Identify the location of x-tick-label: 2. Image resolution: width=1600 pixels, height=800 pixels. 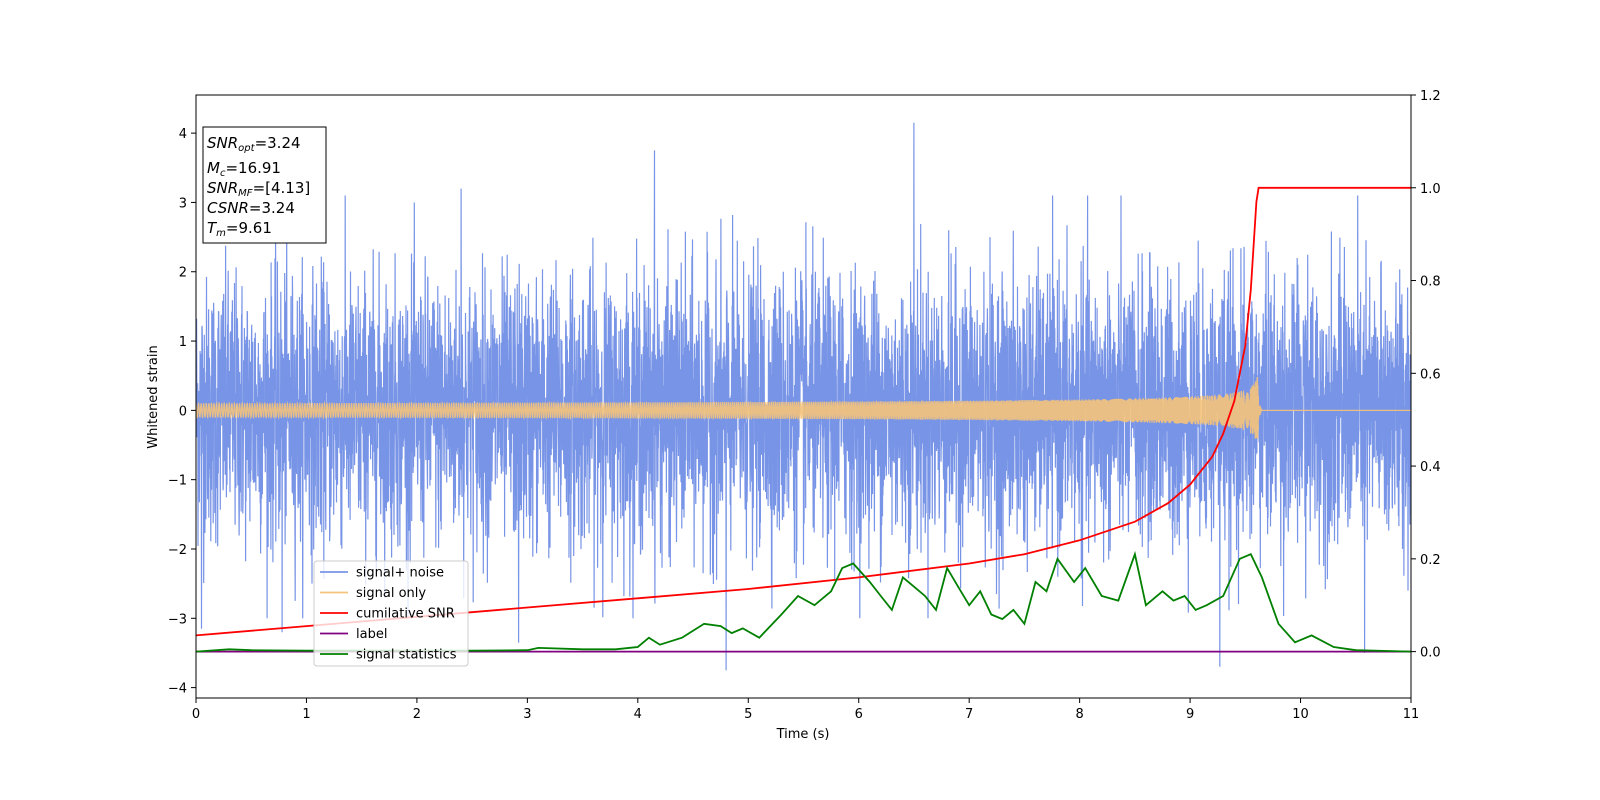
(417, 714).